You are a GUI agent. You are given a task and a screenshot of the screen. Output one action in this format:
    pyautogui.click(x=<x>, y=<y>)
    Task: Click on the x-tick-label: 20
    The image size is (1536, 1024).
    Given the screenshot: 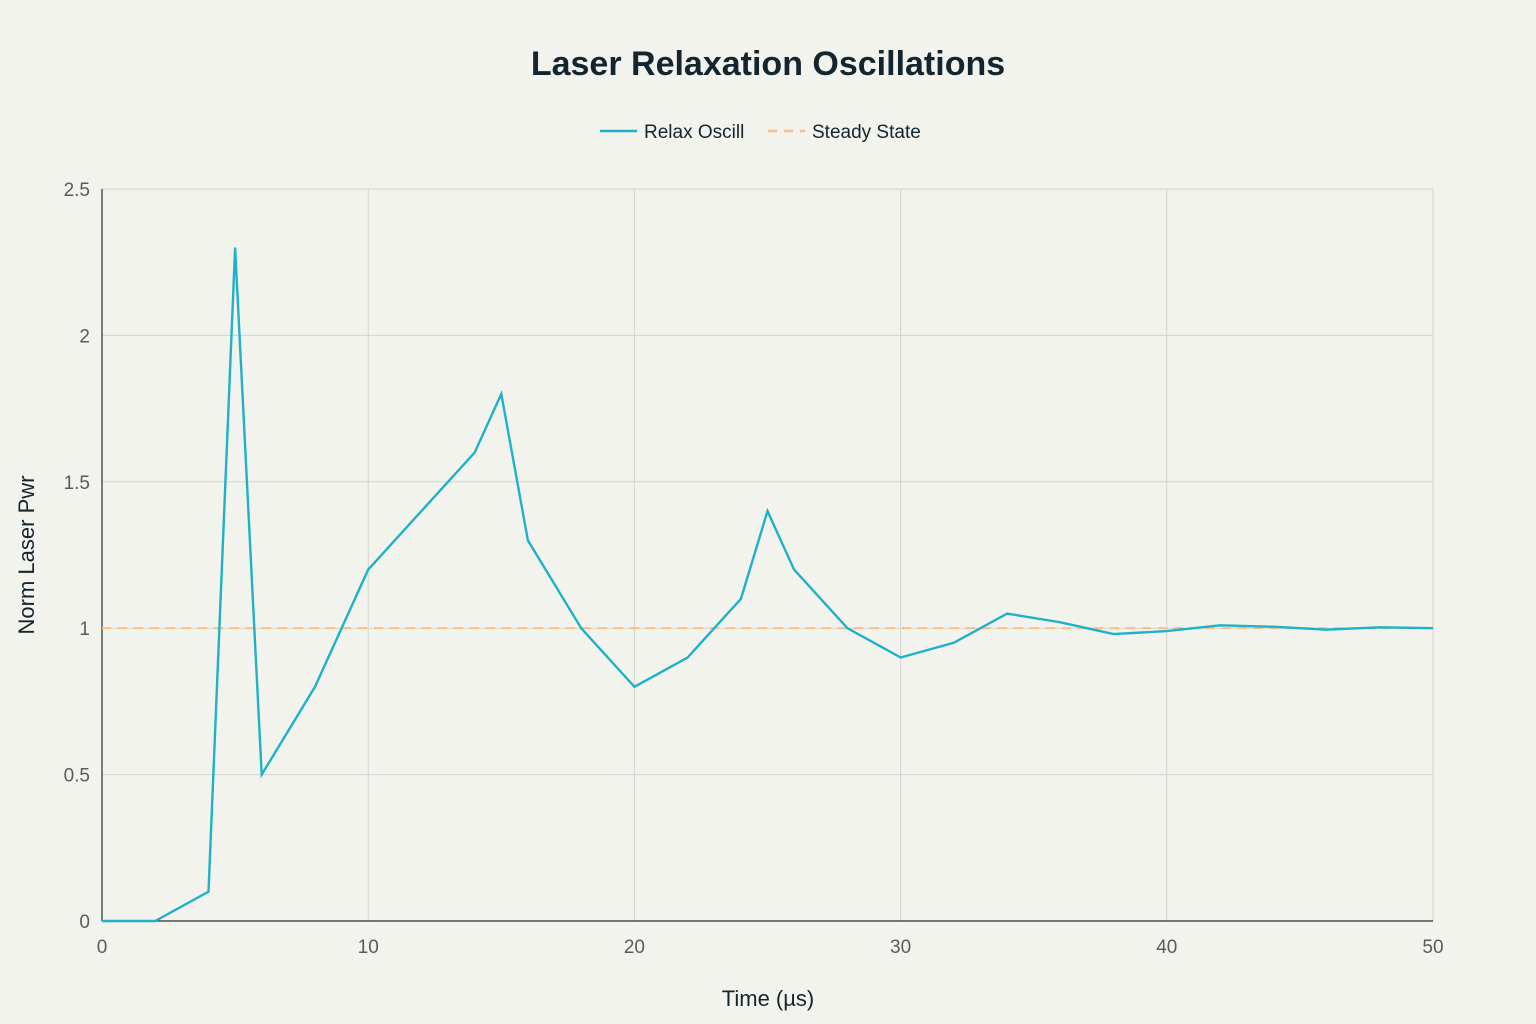 What is the action you would take?
    pyautogui.click(x=634, y=947)
    